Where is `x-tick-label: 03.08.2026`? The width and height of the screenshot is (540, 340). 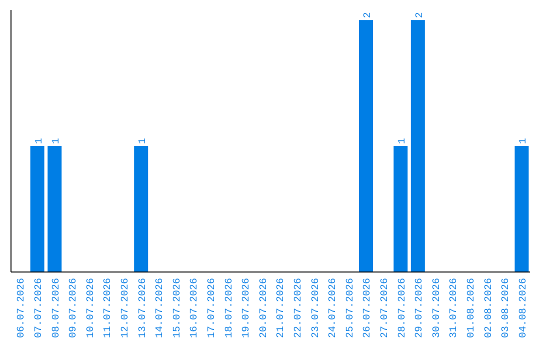
x-tick-label: 03.08.2026 is located at coordinates (506, 308).